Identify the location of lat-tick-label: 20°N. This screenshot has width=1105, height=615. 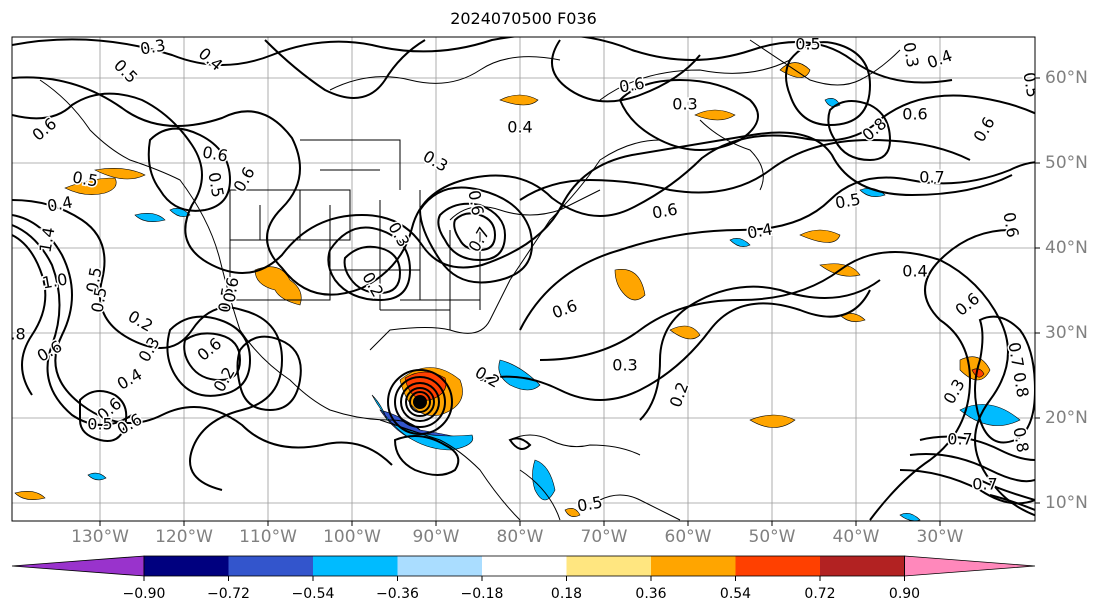
(1066, 418).